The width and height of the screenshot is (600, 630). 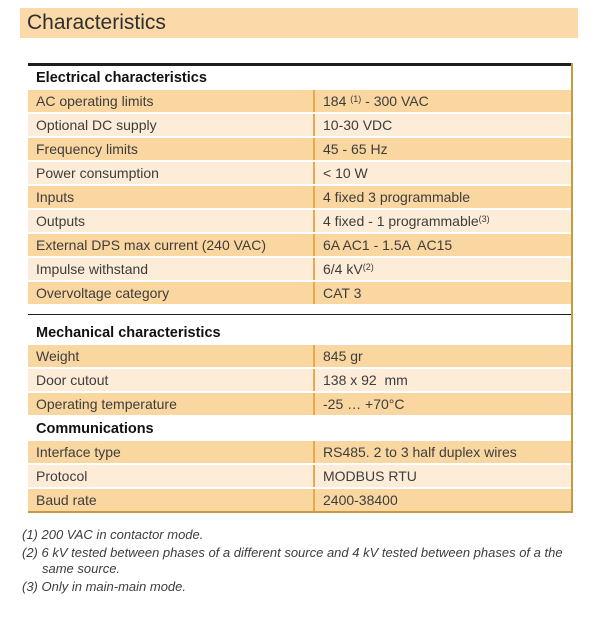 What do you see at coordinates (299, 380) in the screenshot?
I see `table-row: Door cutout 138 x 92 mm` at bounding box center [299, 380].